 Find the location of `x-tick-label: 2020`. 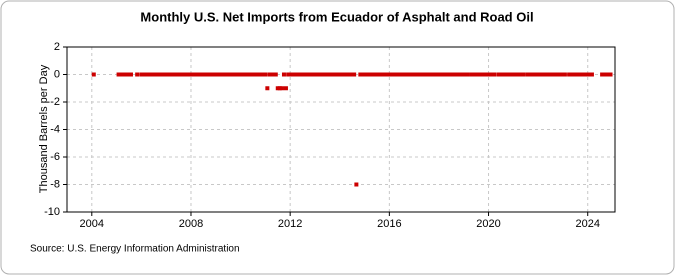

x-tick-label: 2020 is located at coordinates (488, 224).